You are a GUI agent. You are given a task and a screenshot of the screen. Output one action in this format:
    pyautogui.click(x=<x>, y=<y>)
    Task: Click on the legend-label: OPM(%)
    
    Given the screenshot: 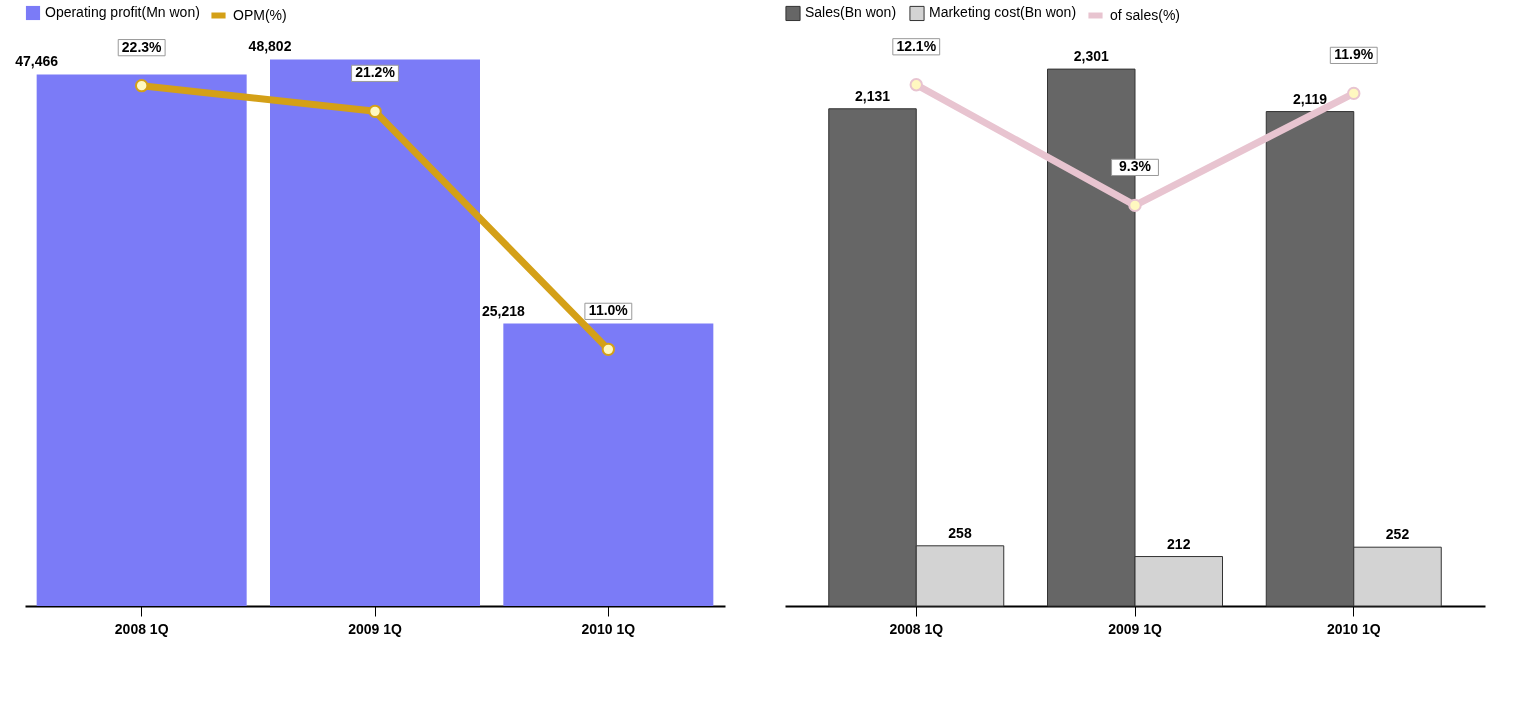 What is the action you would take?
    pyautogui.click(x=260, y=14)
    